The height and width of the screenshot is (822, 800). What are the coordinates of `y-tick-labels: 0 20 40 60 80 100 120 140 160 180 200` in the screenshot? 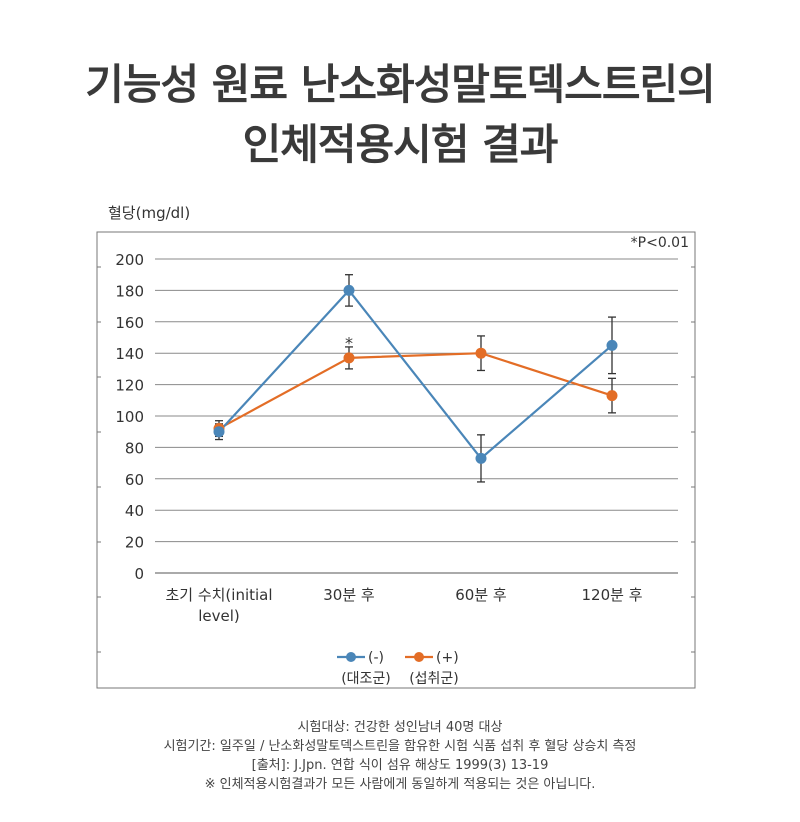 It's located at (129, 417).